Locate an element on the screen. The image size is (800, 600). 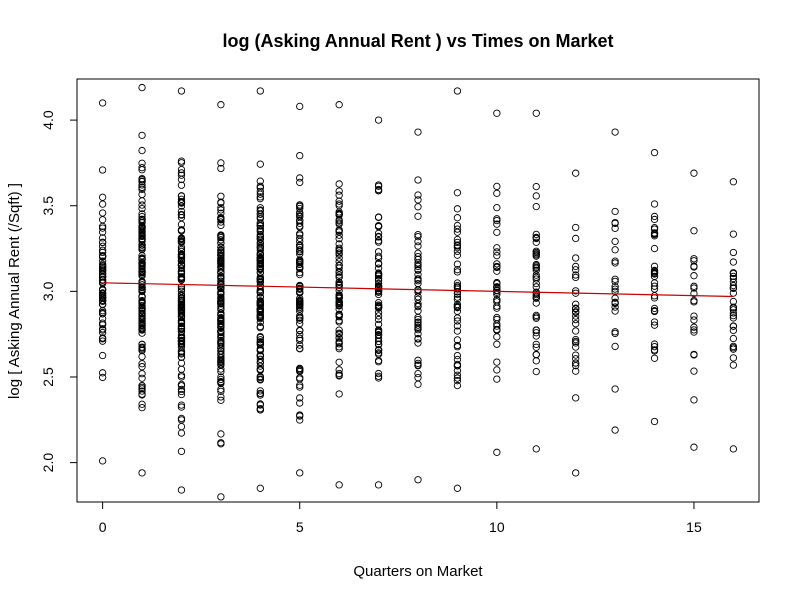
trend-line is located at coordinates (418, 290).